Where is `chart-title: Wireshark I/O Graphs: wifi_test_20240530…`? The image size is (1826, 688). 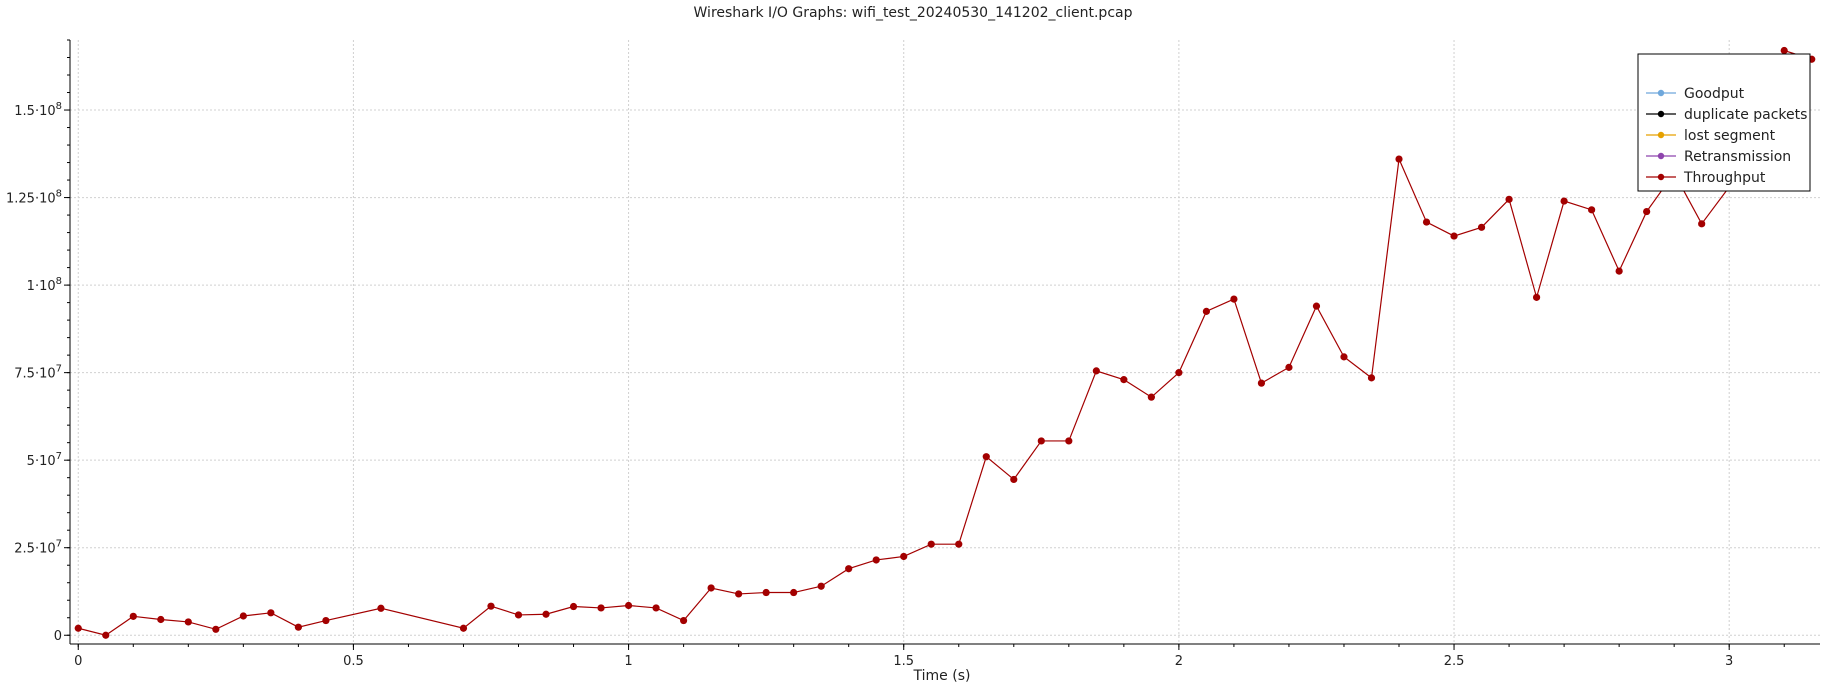 chart-title: Wireshark I/O Graphs: wifi_test_20240530… is located at coordinates (913, 13).